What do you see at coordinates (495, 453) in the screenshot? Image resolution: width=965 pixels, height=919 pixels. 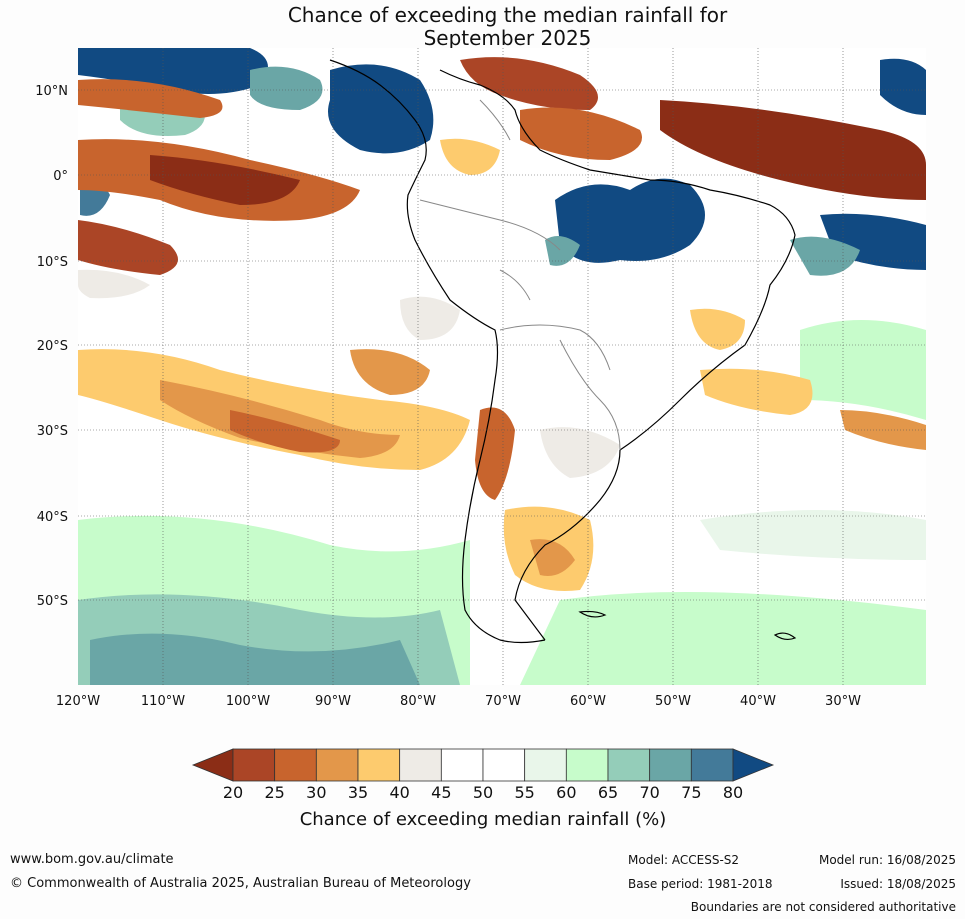 I see `dry-region-chile` at bounding box center [495, 453].